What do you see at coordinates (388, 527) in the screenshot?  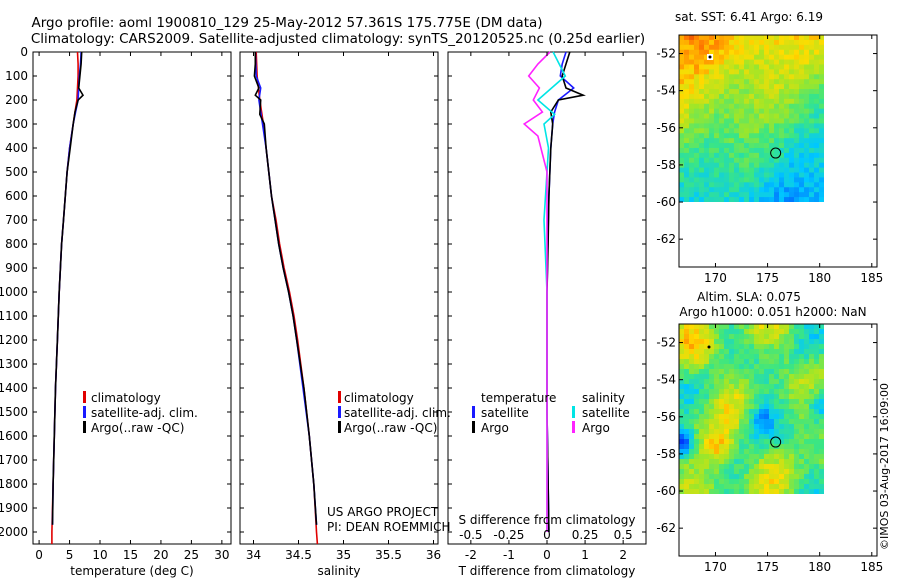 I see `pi-label: PI: DEAN ROEMMICH` at bounding box center [388, 527].